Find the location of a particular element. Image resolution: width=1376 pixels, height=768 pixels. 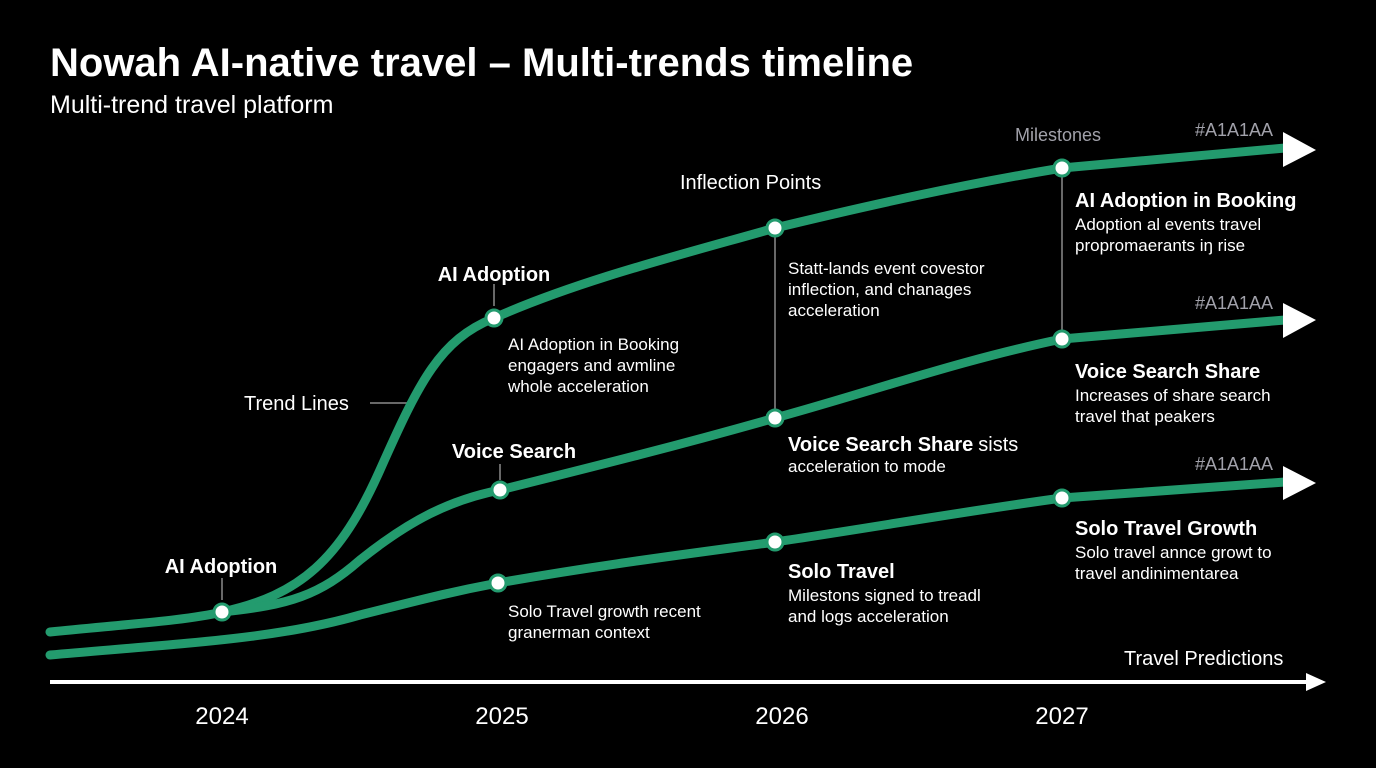

year-label: 2024 is located at coordinates (221, 716).